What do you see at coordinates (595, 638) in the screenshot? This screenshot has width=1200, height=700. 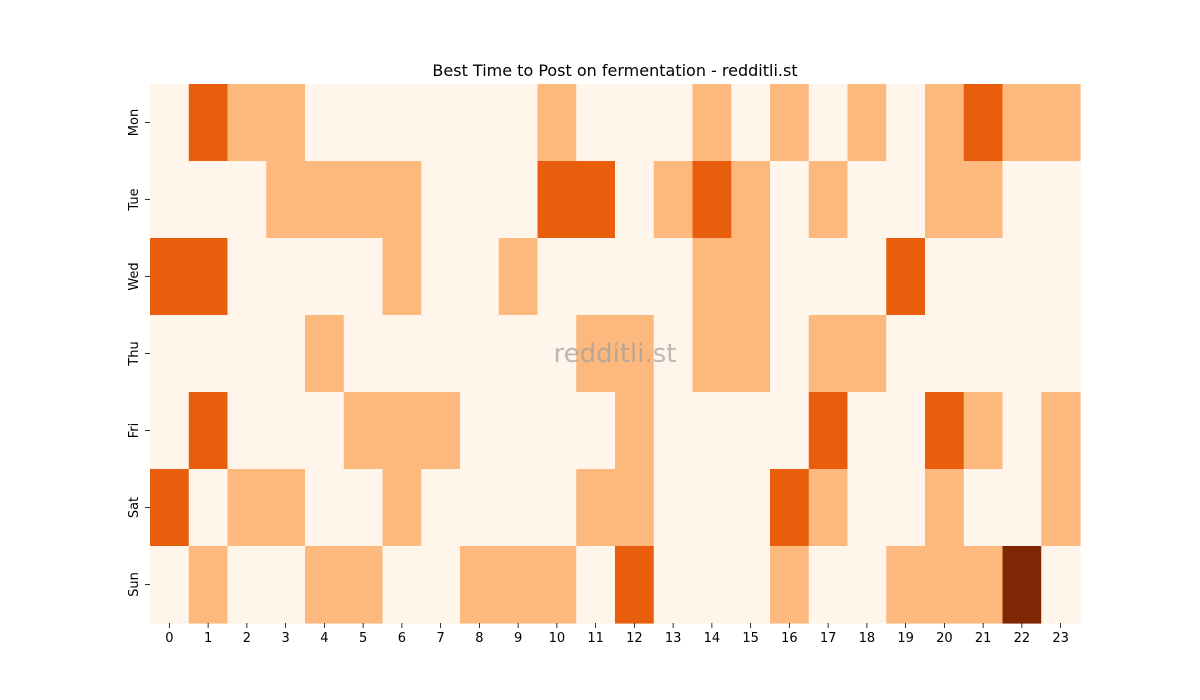 I see `x-tick-label: 11` at bounding box center [595, 638].